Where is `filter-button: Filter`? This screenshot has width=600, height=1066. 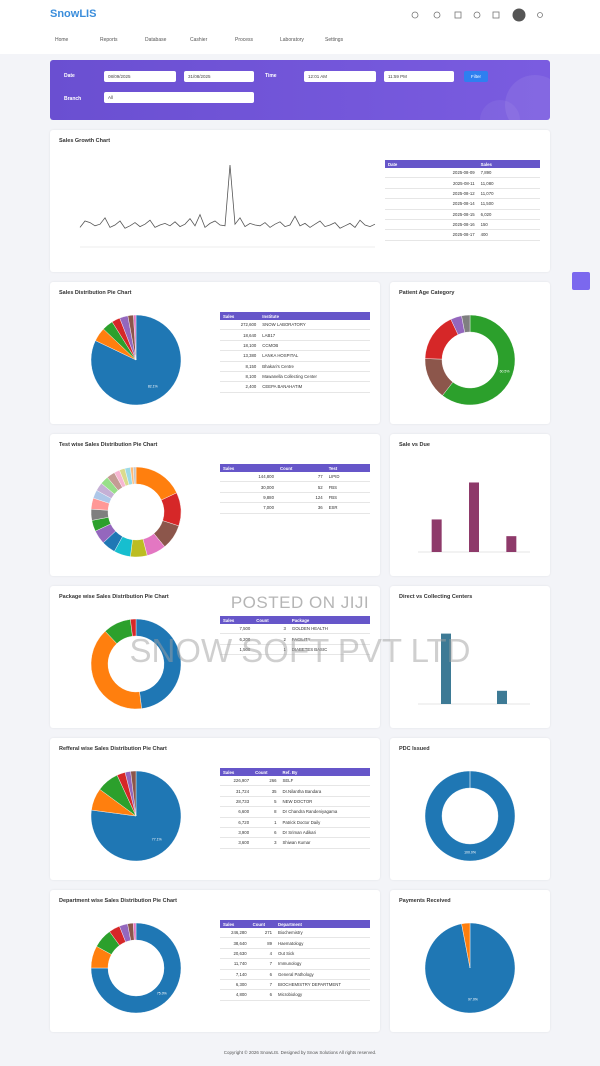
filter-button: Filter is located at coordinates (476, 76).